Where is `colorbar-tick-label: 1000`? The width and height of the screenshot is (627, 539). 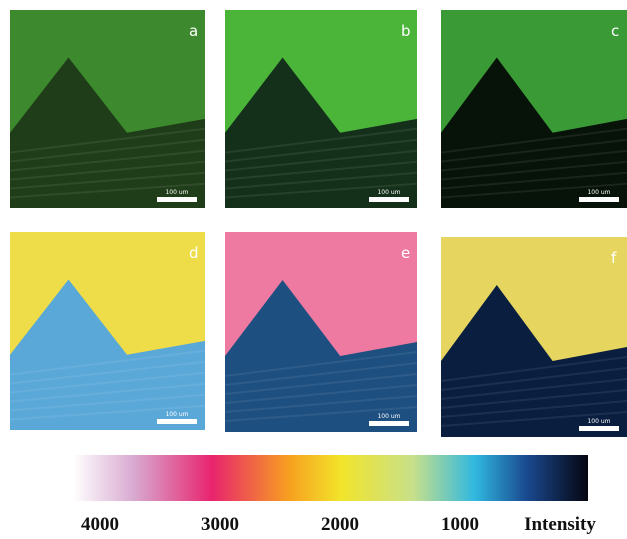
colorbar-tick-label: 1000 is located at coordinates (460, 524).